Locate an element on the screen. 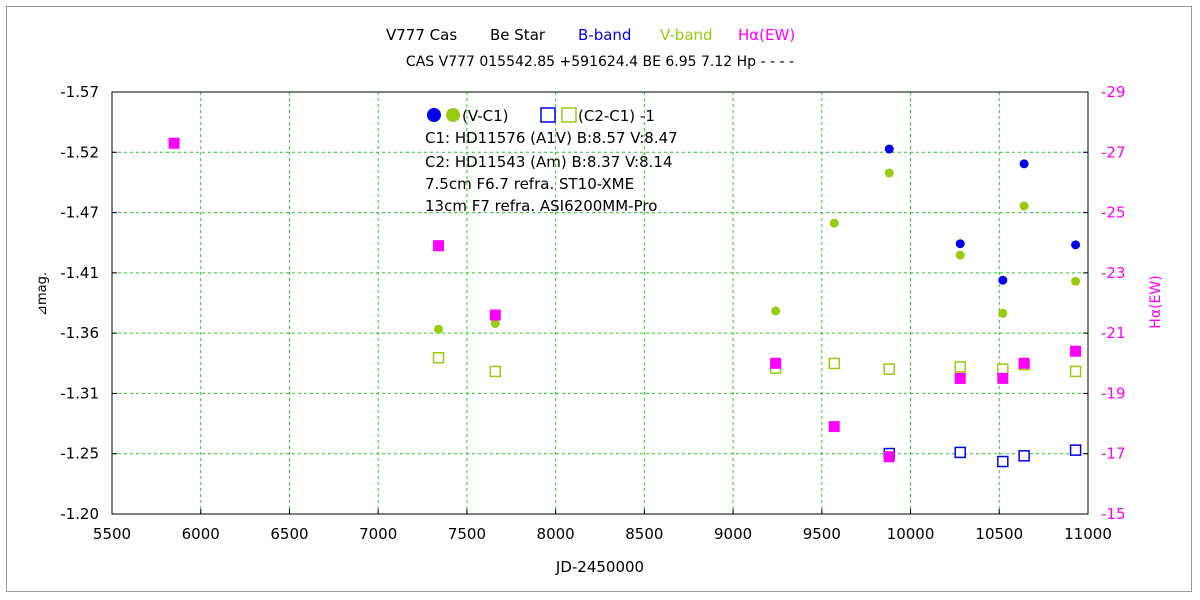  x-tick-label: 10500 is located at coordinates (999, 534).